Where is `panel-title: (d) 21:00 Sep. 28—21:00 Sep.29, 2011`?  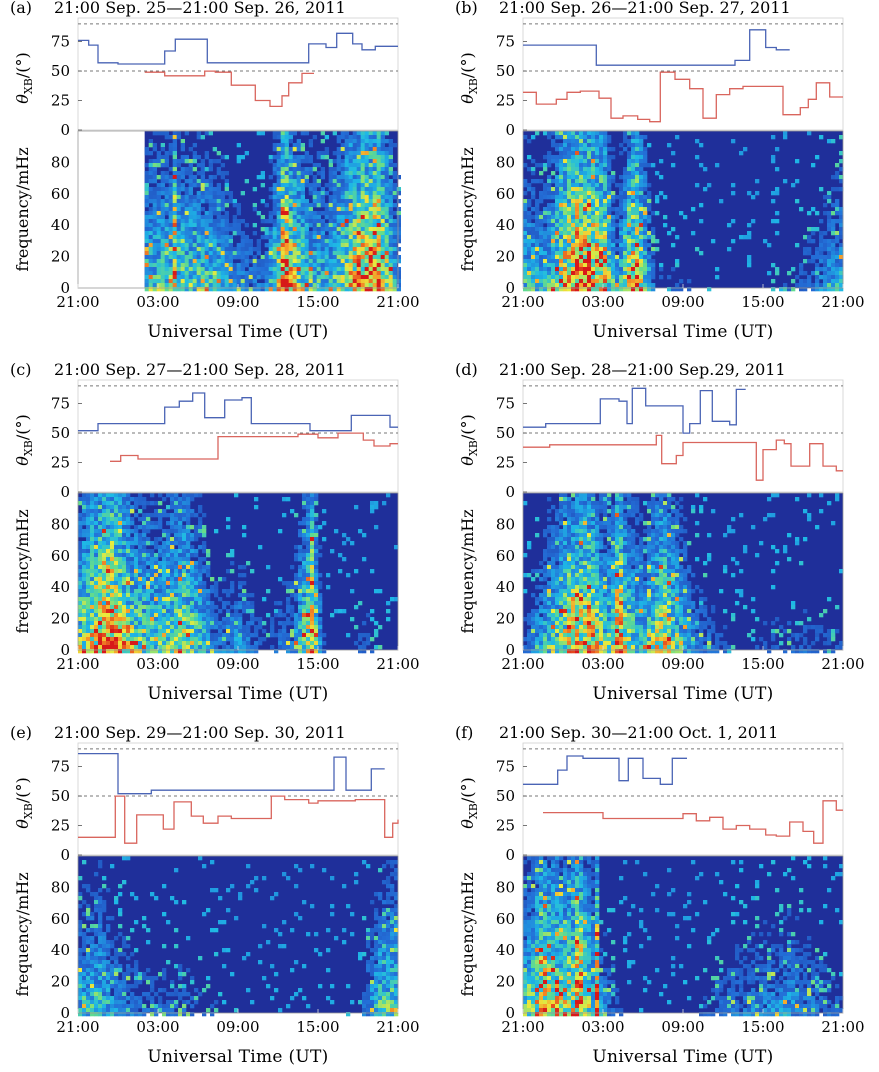 panel-title: (d) 21:00 Sep. 28—21:00 Sep.29, 2011 is located at coordinates (620, 369).